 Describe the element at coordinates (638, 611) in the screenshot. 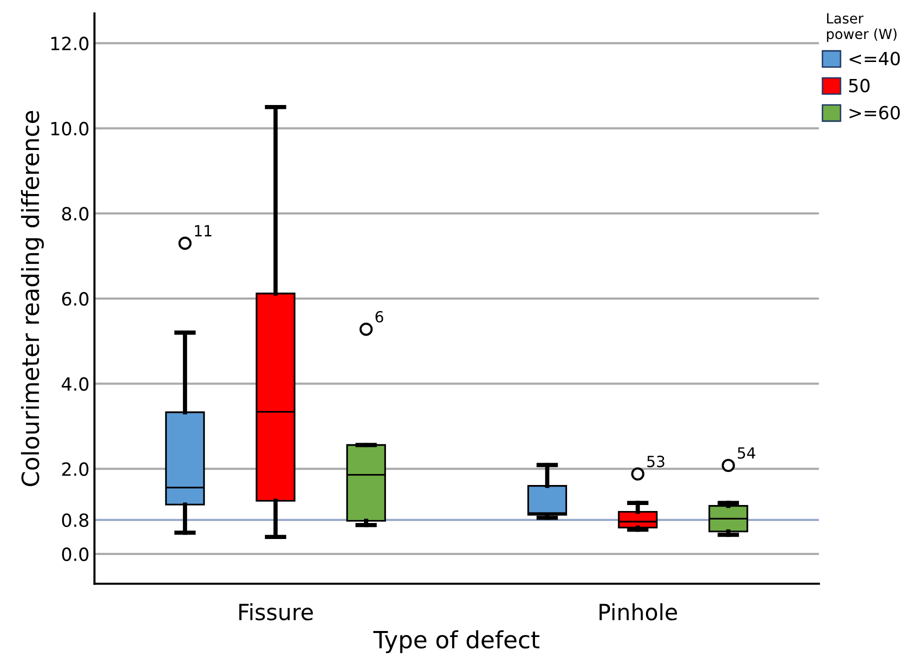

I see `x-tick-label: Pinhole` at that location.